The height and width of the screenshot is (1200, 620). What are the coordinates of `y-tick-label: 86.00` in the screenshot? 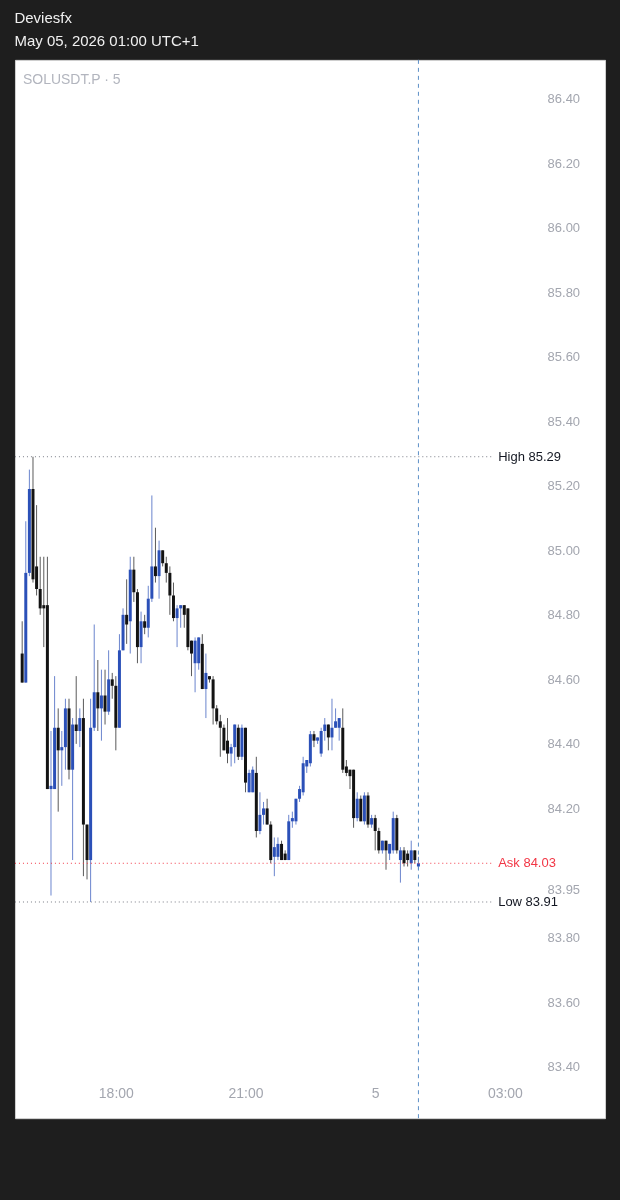 It's located at (564, 228).